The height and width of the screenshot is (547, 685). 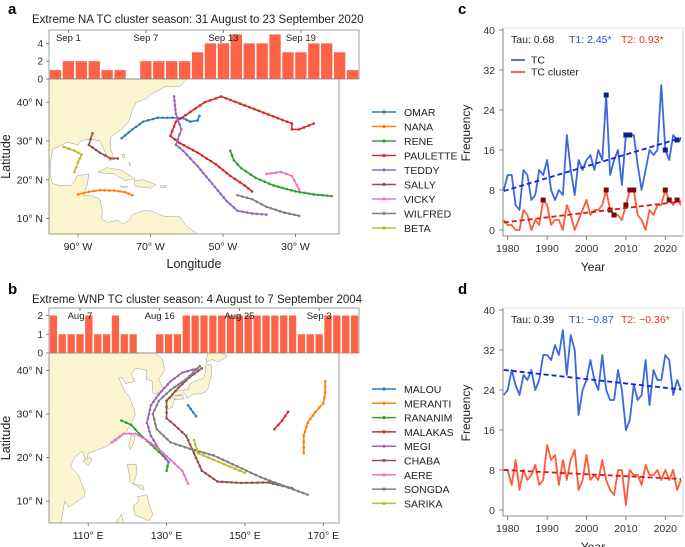 I want to click on y-tick-label: 24, so click(x=489, y=391).